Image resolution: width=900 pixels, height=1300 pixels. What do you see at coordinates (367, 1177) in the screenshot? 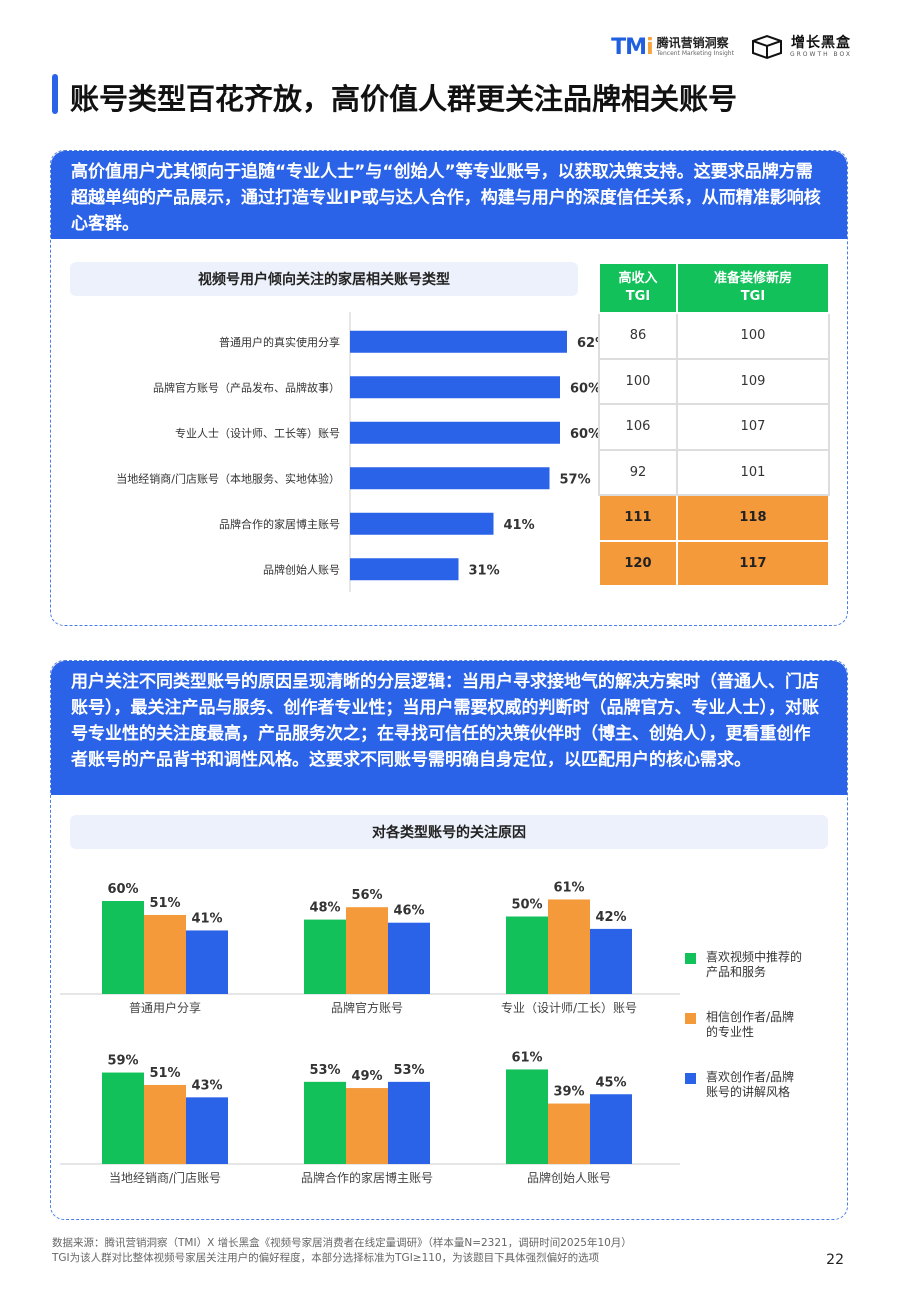
I see `group-category-label: 品牌合作的家居博主账号` at bounding box center [367, 1177].